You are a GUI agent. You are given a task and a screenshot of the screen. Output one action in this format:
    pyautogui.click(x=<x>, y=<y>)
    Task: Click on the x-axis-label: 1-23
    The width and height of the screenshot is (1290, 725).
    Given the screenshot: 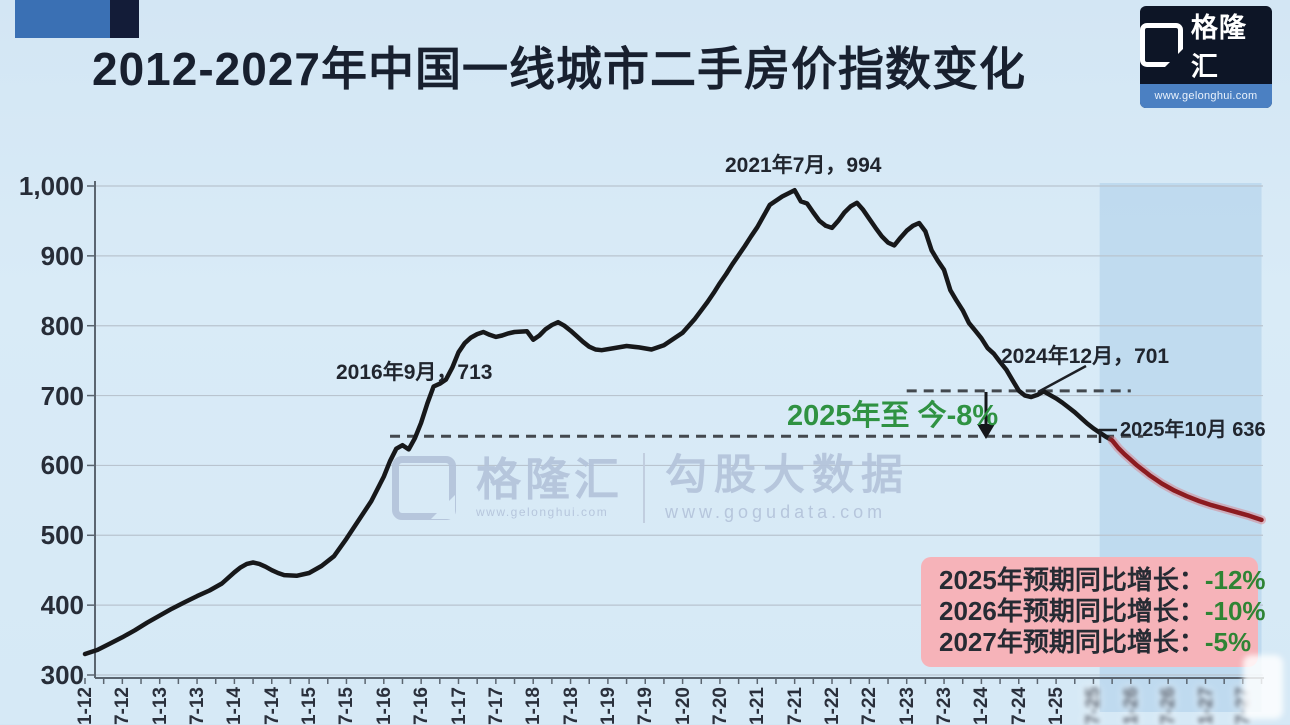 What is the action you would take?
    pyautogui.click(x=907, y=706)
    